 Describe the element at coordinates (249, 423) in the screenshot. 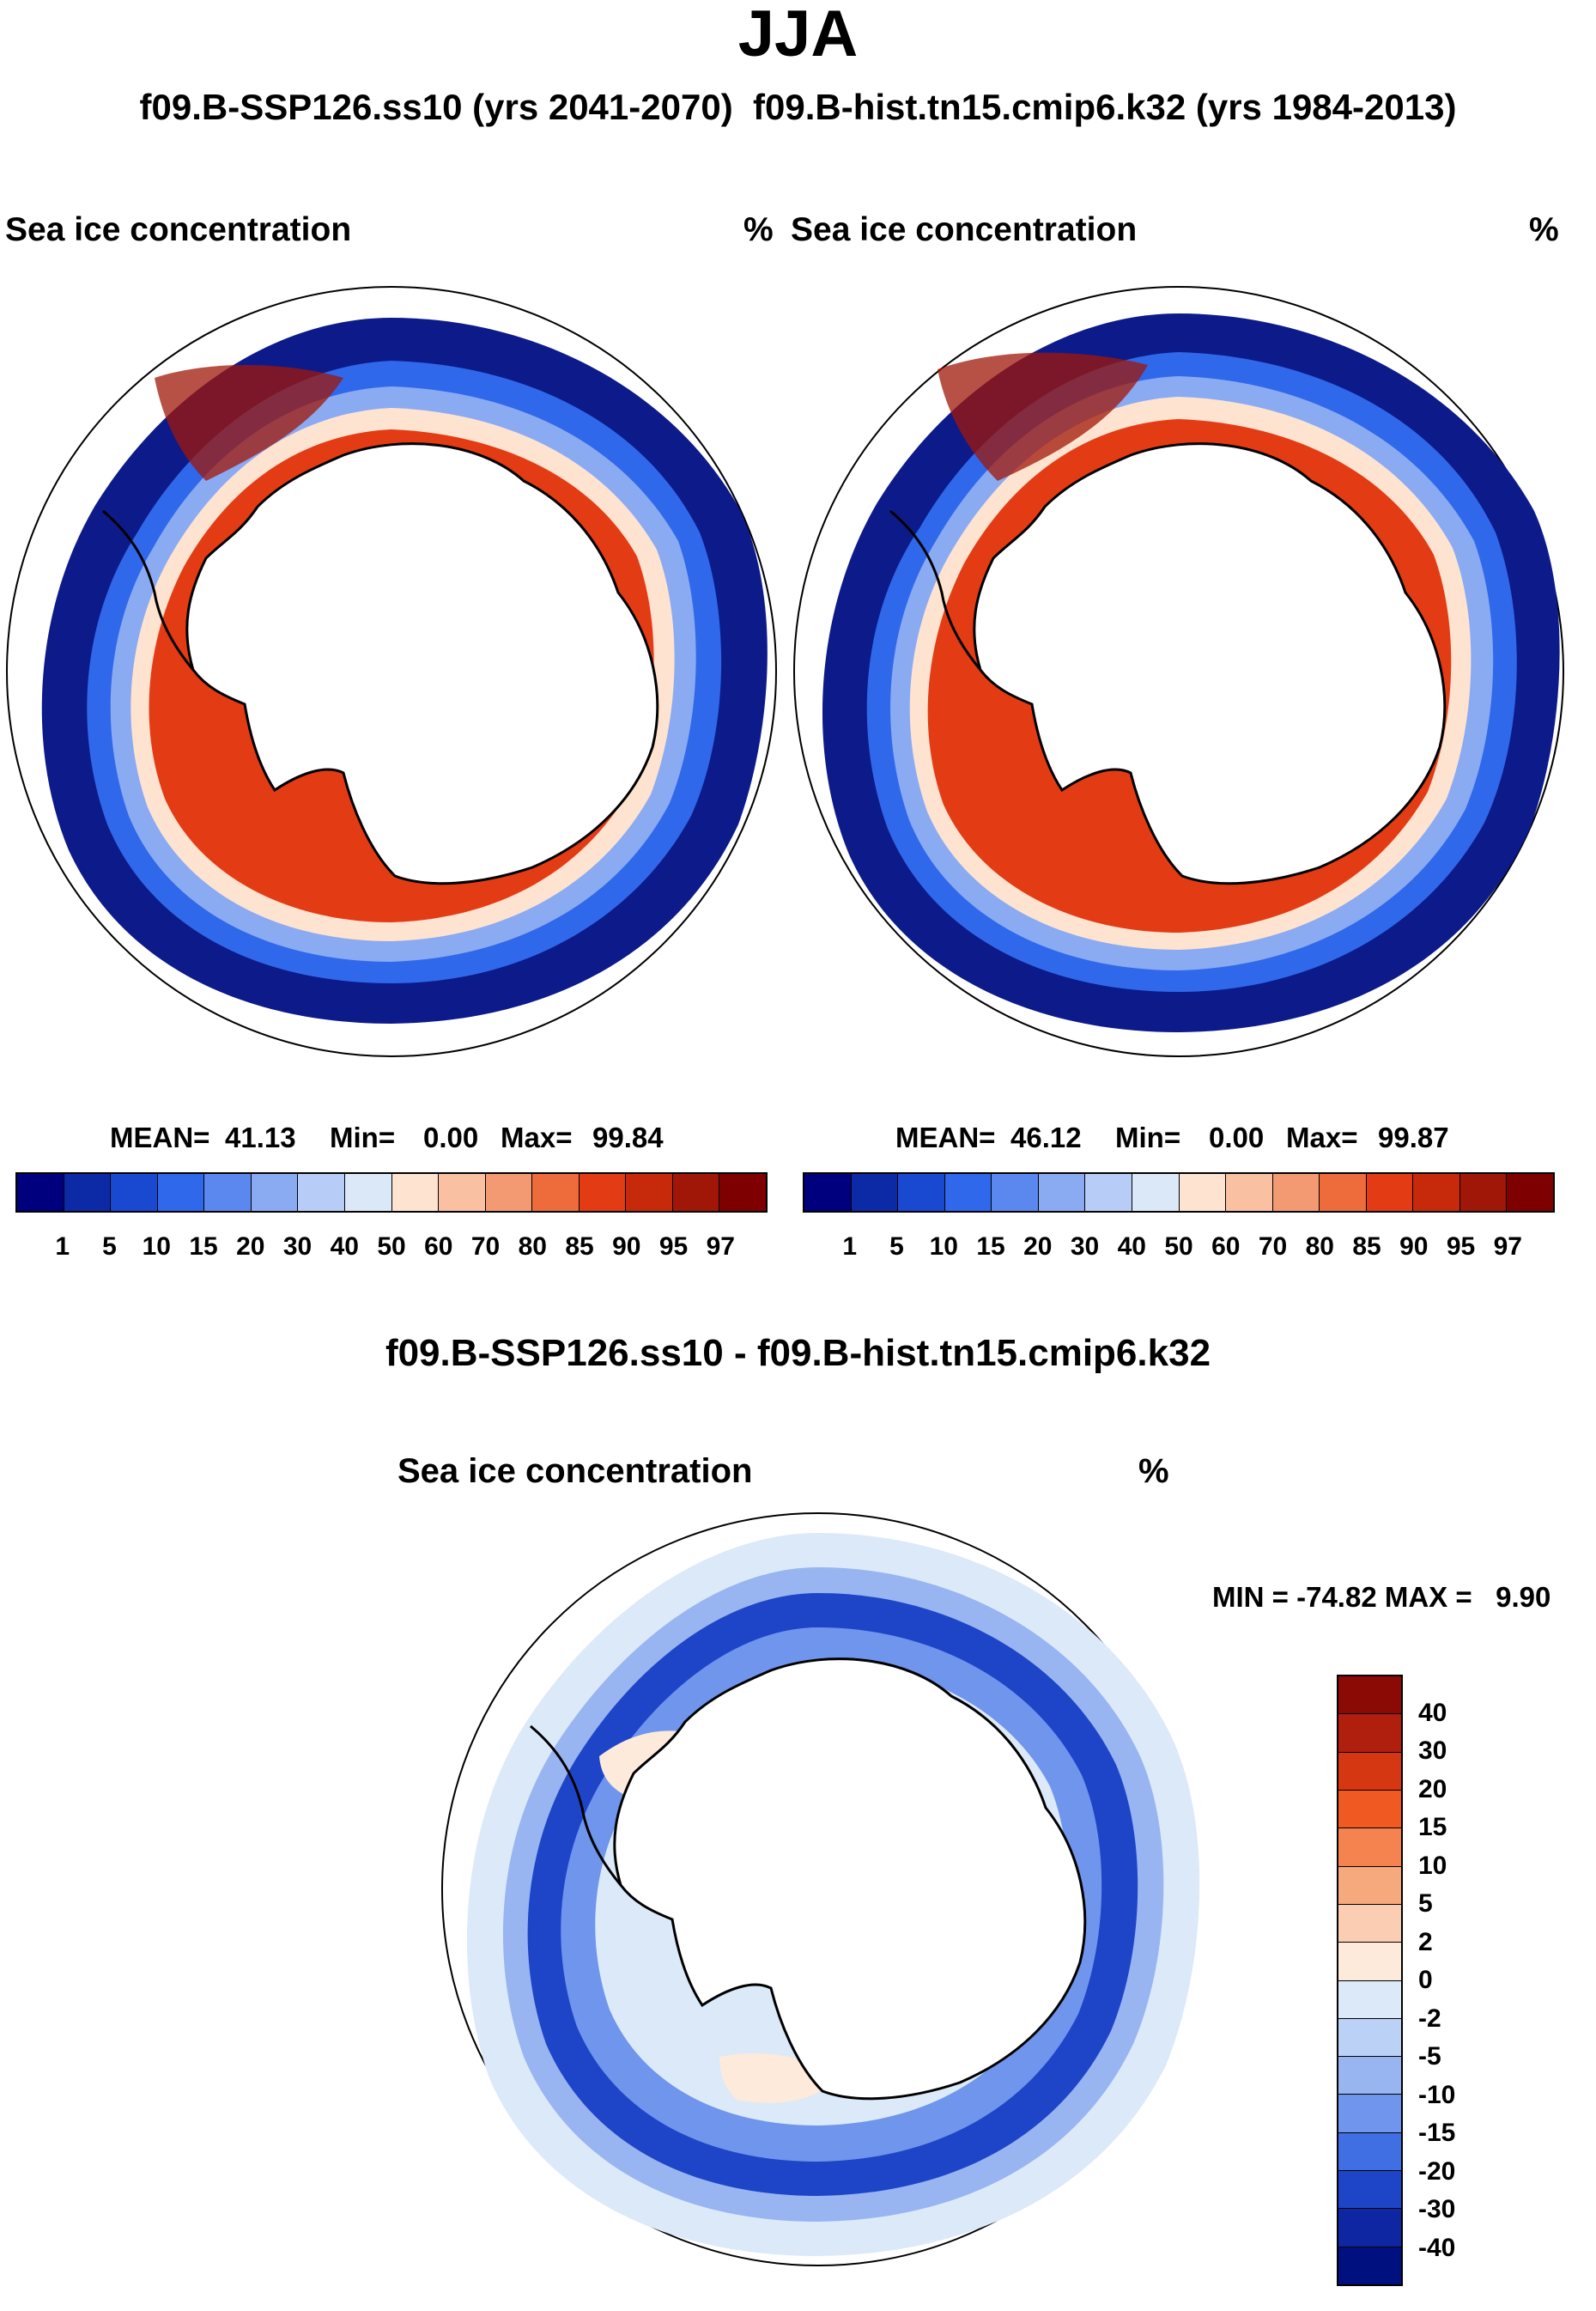

I see `panel1-ice-thick` at that location.